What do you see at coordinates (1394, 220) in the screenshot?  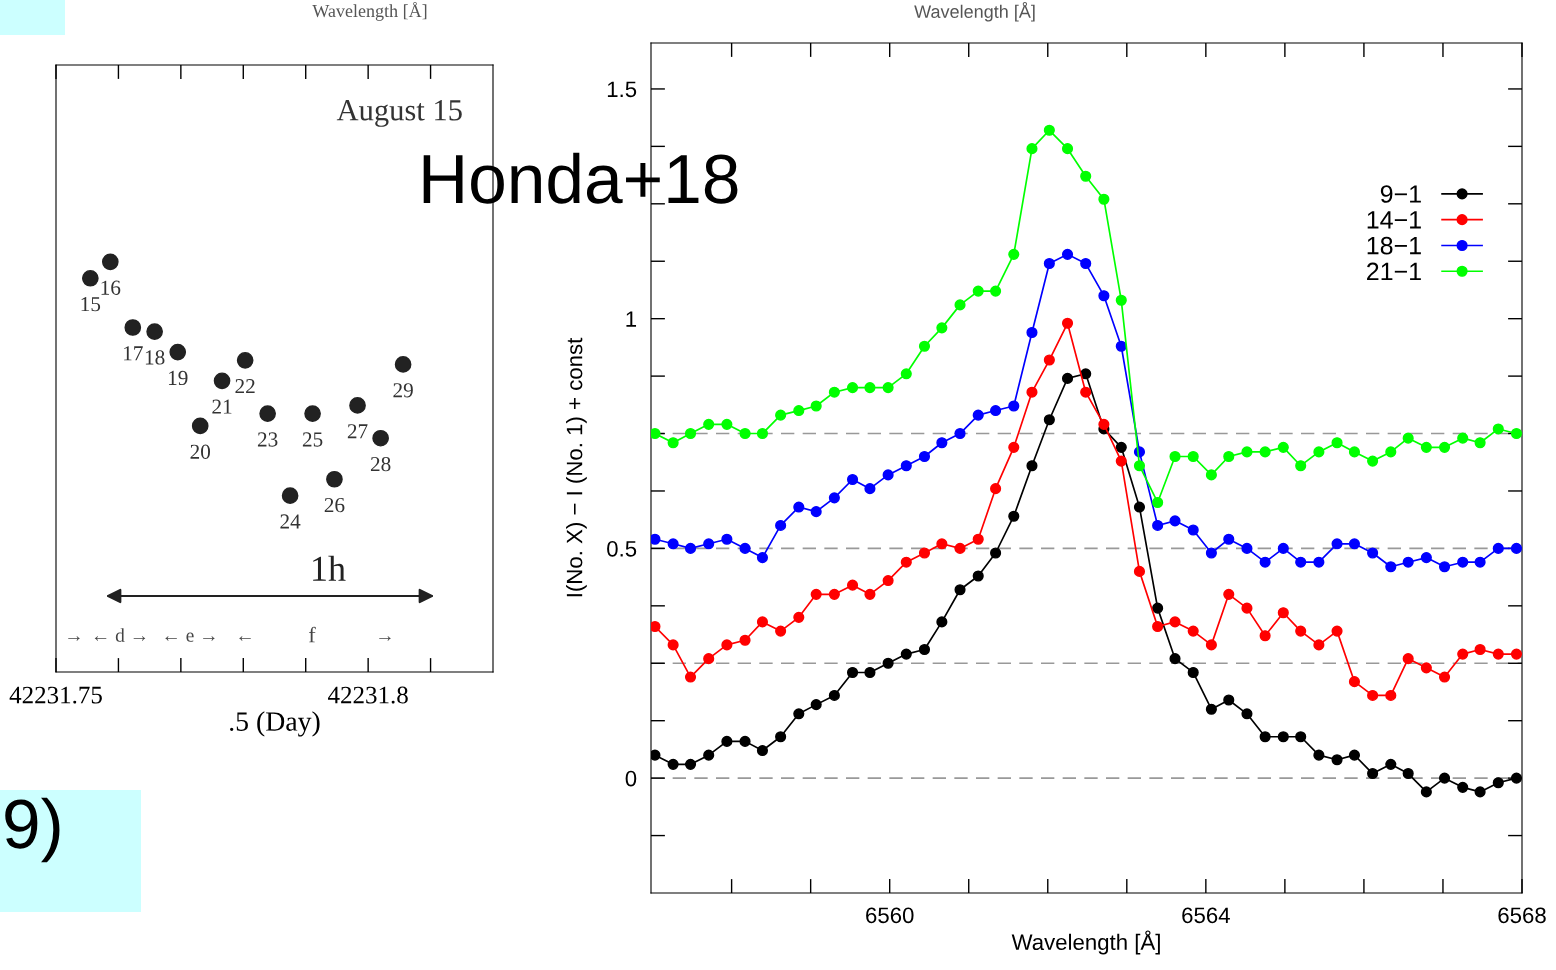 I see `legend-label: 14−1` at bounding box center [1394, 220].